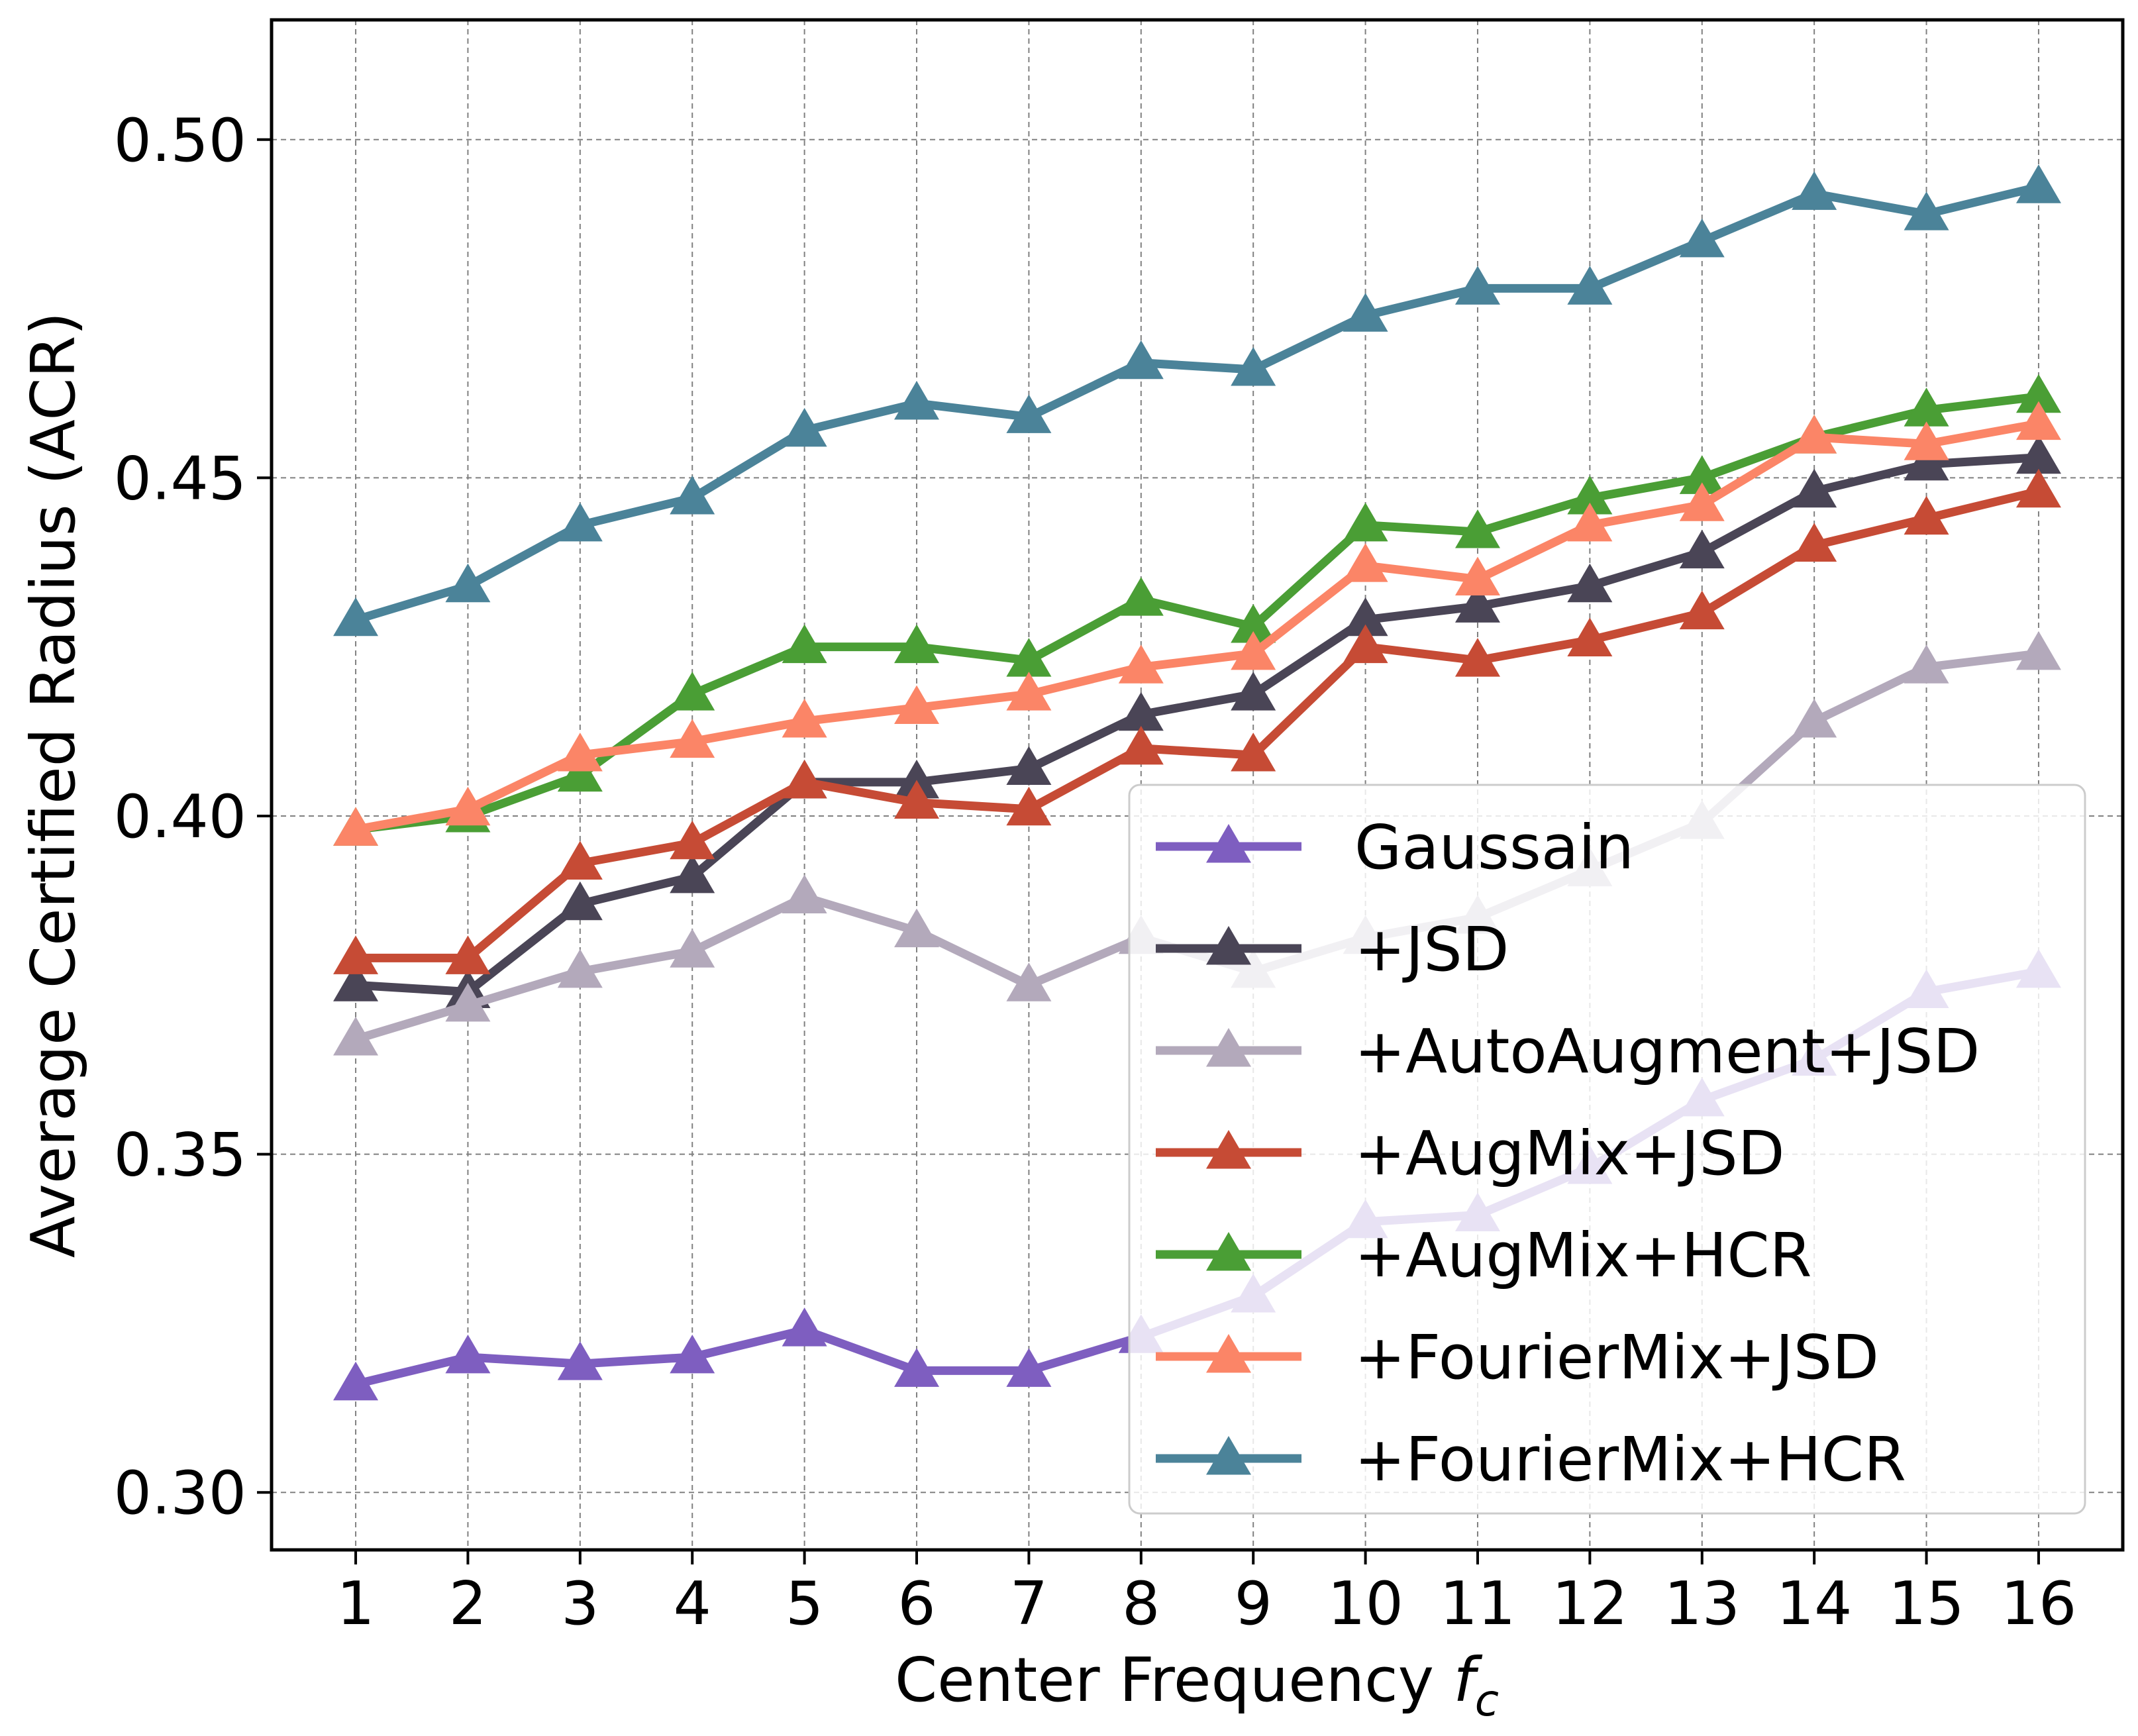 Image resolution: width=2138 pixels, height=1736 pixels. What do you see at coordinates (53, 785) in the screenshot?
I see `y-axis-label: Average Certified Radius (ACR)` at bounding box center [53, 785].